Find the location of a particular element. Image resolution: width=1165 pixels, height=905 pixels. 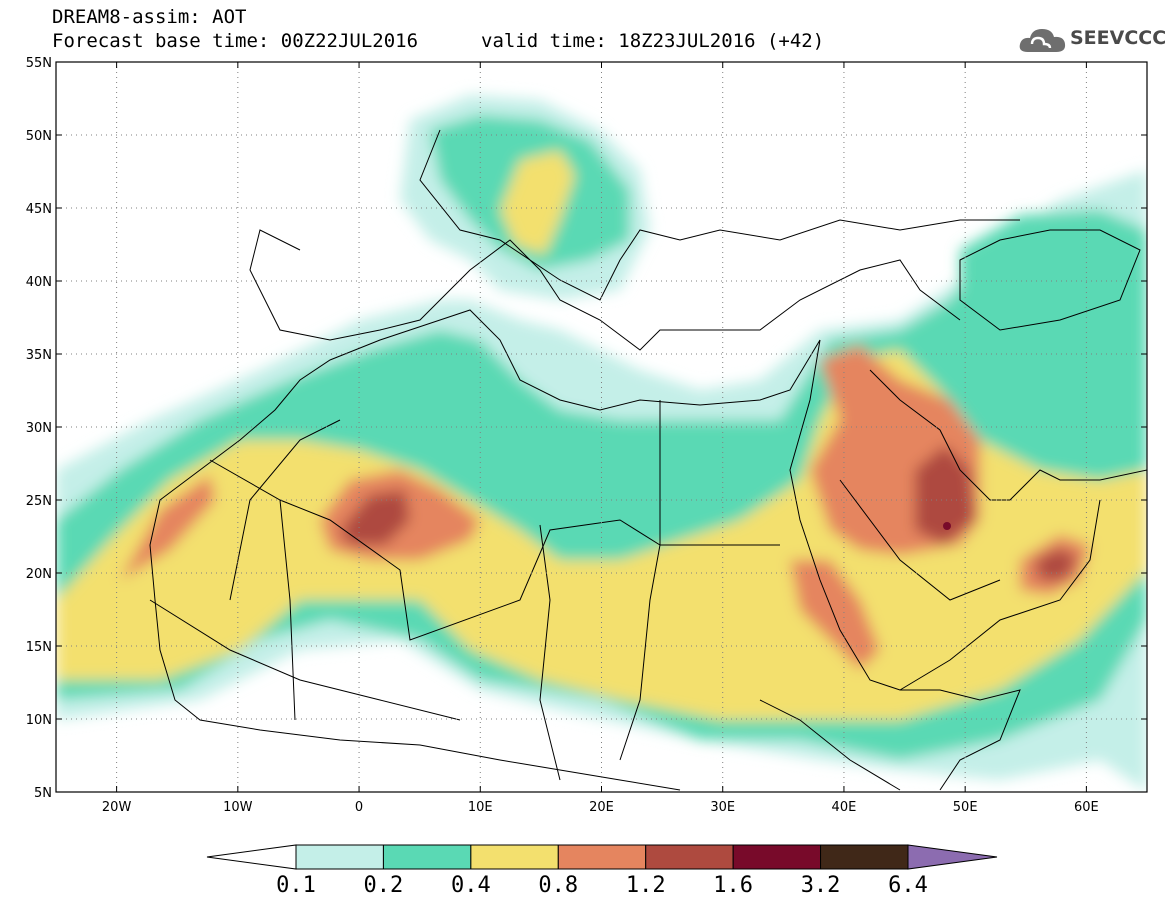

colorbar-level-label: 0.8 is located at coordinates (558, 885).